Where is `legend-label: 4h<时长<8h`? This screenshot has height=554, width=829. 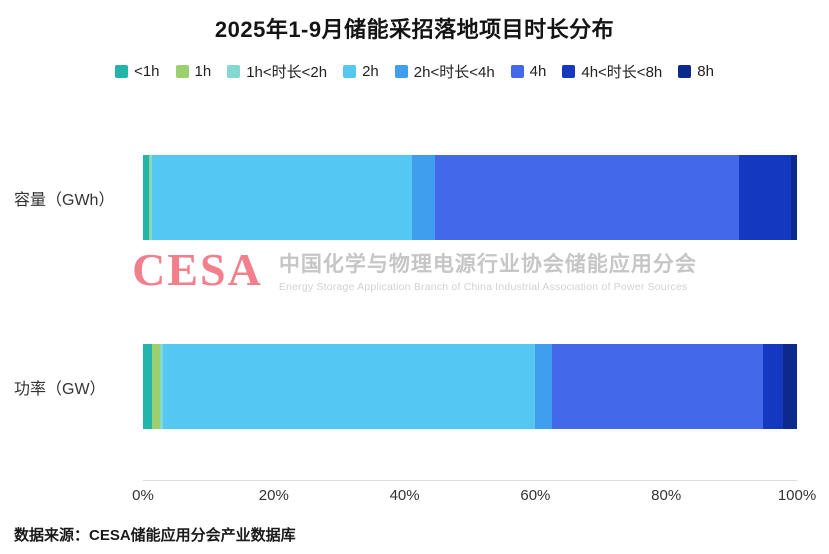 legend-label: 4h<时长<8h is located at coordinates (622, 72).